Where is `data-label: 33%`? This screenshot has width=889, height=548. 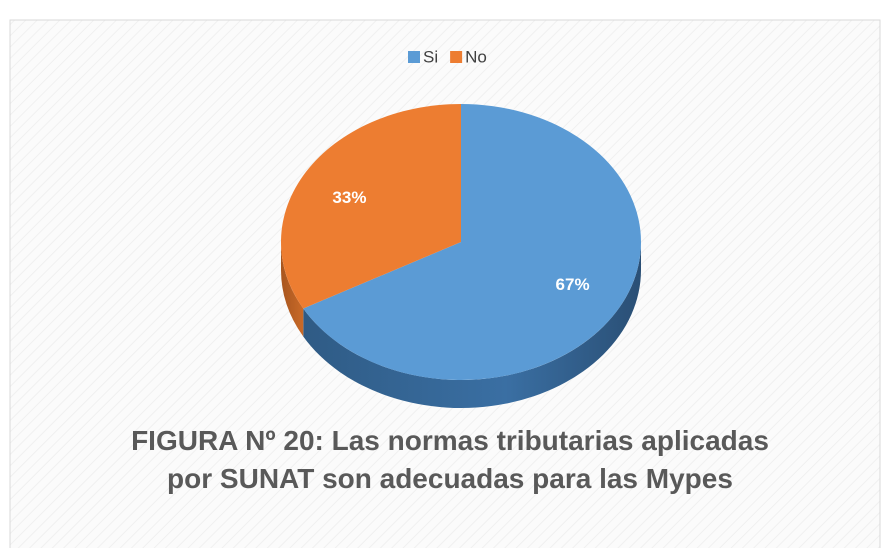 data-label: 33% is located at coordinates (349, 197).